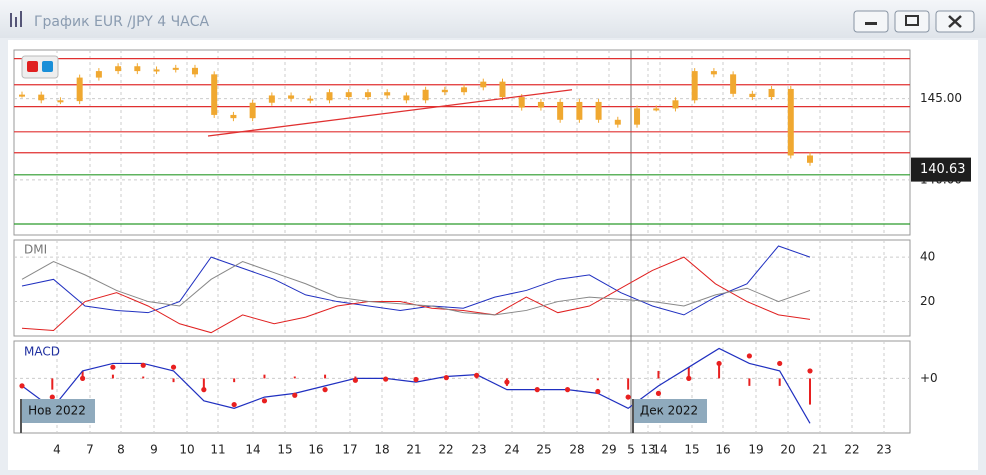  What do you see at coordinates (413, 450) in the screenshot?
I see `x-tick-label: 21` at bounding box center [413, 450].